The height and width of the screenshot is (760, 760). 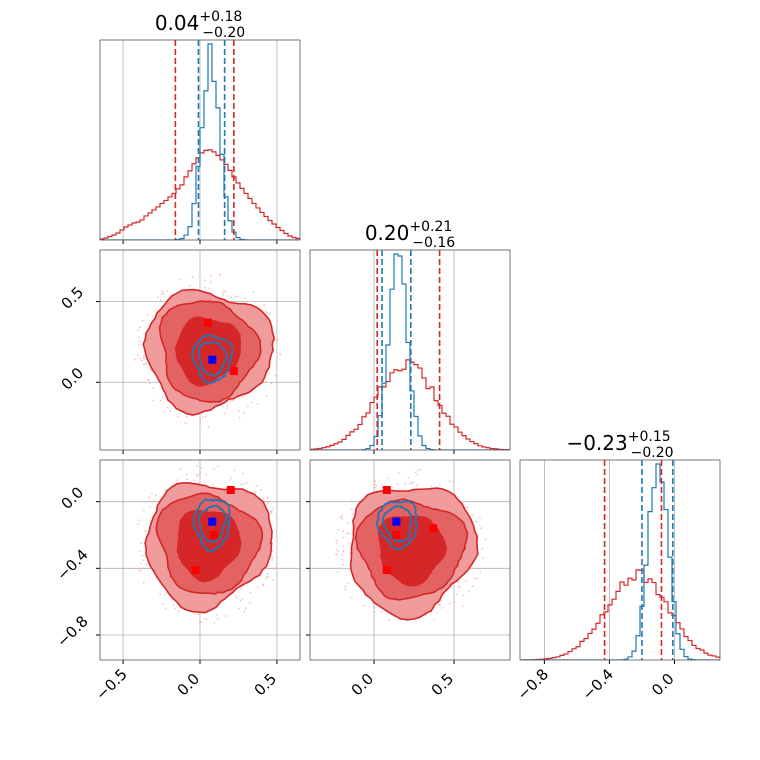 I want to click on panel-scatter-2-0: −0.8 −0.4 0.0 −0.5 0.0 0.5, so click(x=177, y=581).